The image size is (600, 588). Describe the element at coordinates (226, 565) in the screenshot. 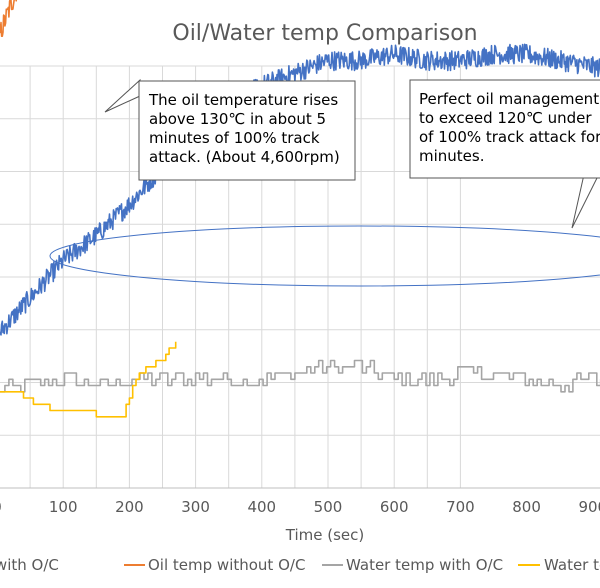

I see `legend-label: Oil temp without O/C` at that location.